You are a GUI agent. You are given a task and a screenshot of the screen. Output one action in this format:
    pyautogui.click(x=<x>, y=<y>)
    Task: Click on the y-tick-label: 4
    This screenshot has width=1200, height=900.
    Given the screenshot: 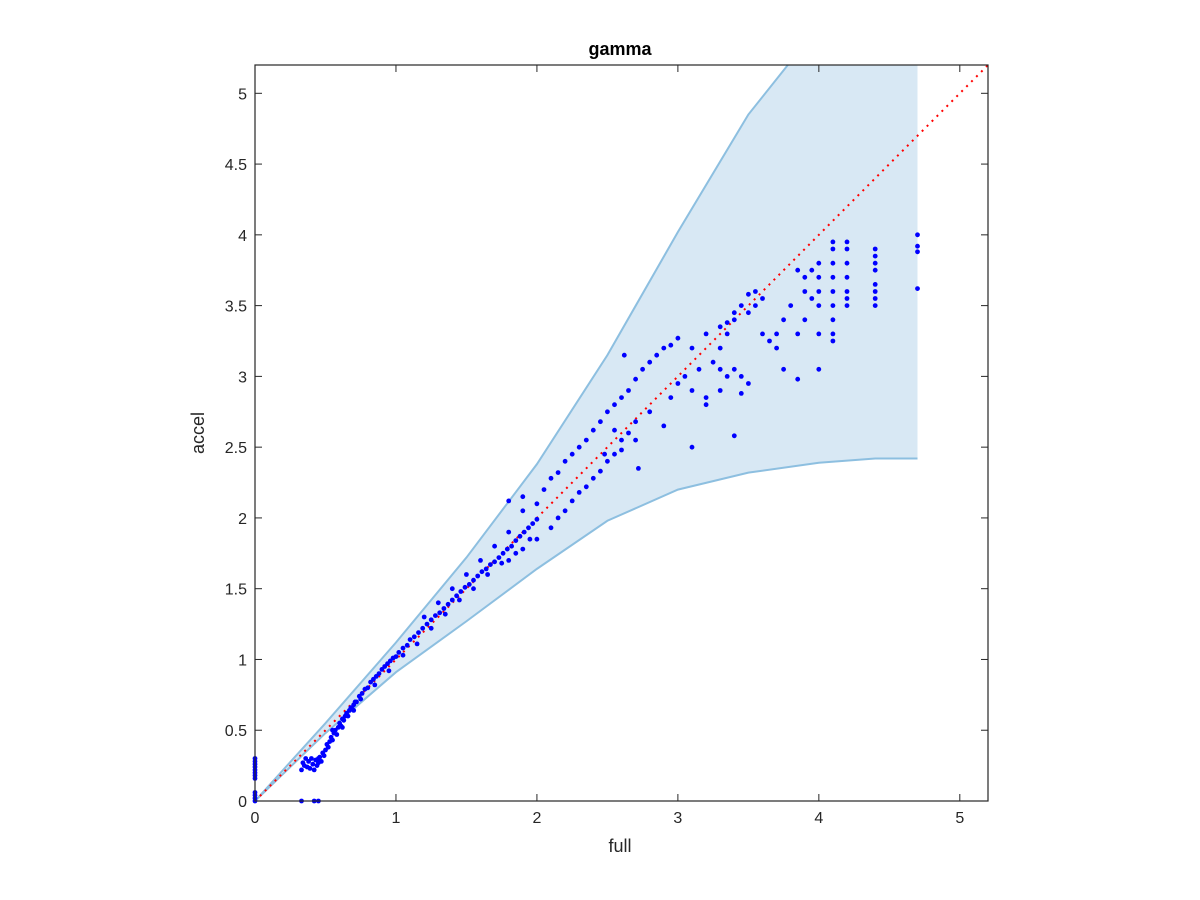 What is the action you would take?
    pyautogui.click(x=242, y=236)
    